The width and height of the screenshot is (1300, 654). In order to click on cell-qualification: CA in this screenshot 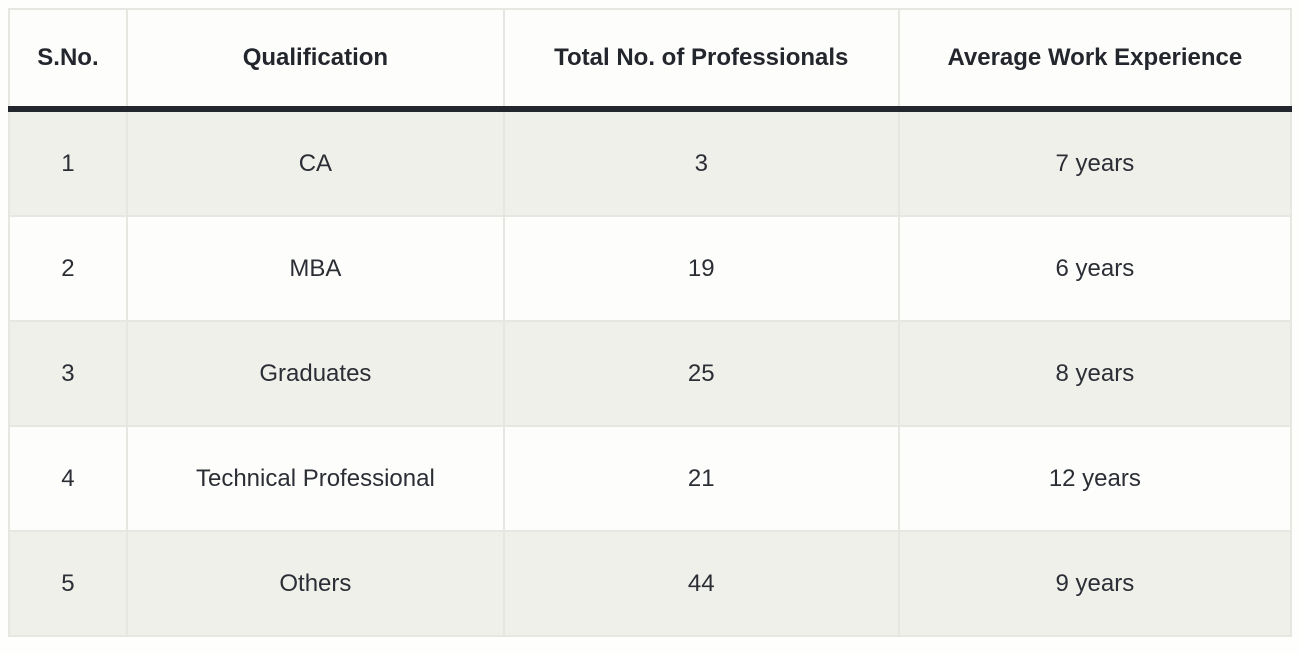, I will do `click(315, 162)`.